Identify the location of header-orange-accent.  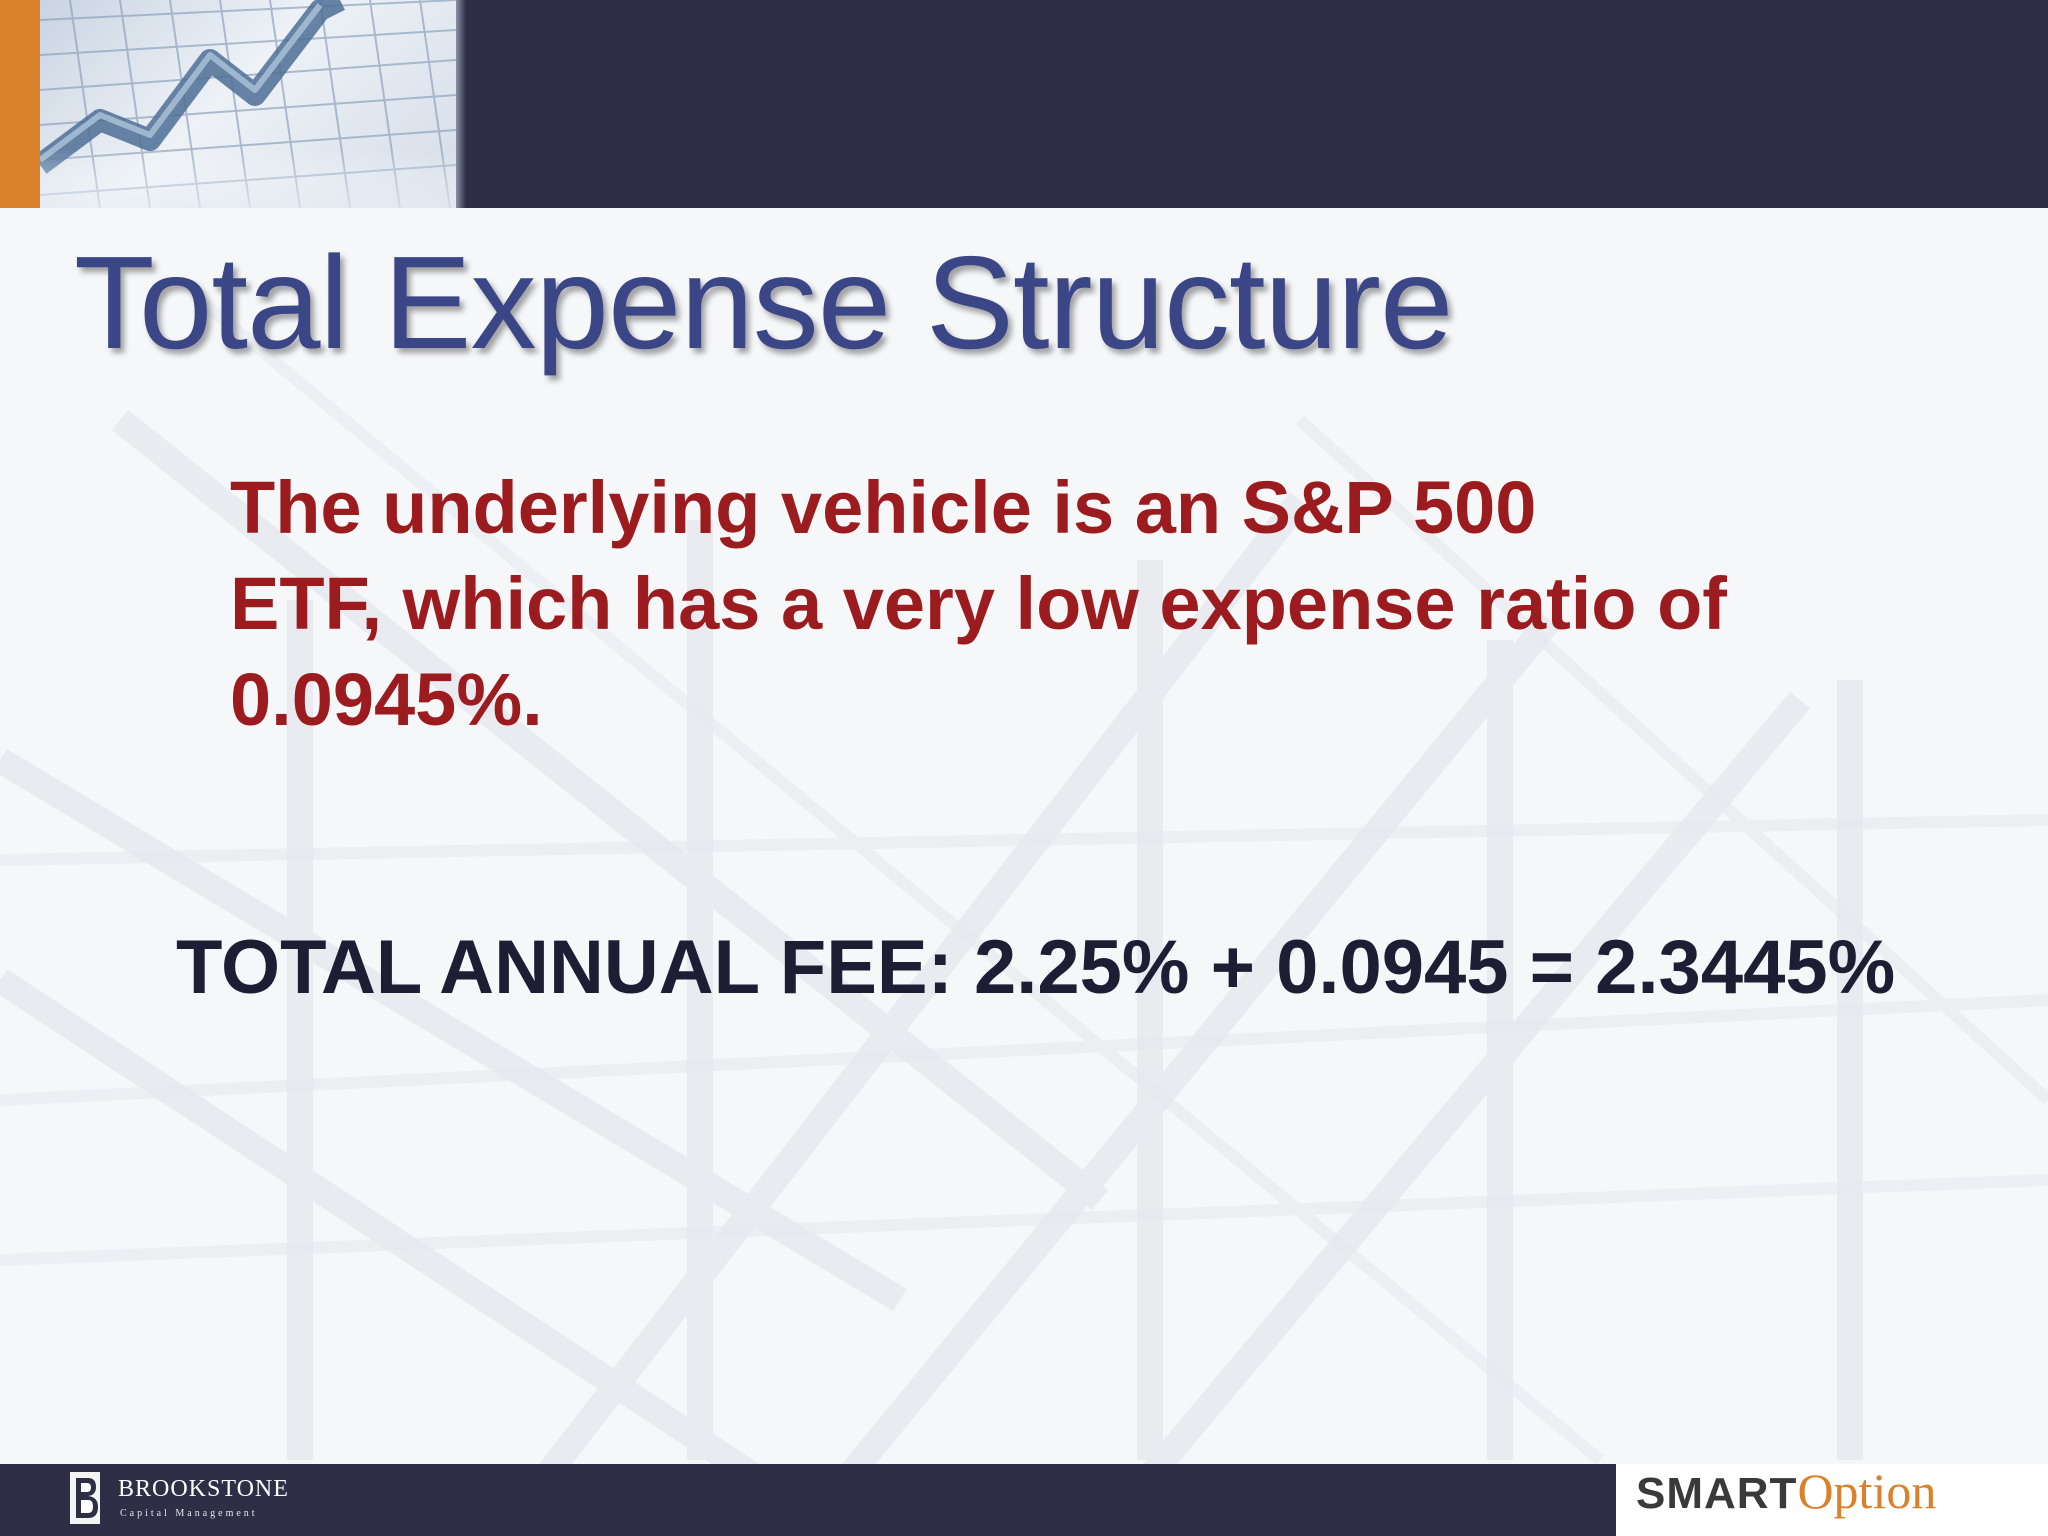
(20, 104).